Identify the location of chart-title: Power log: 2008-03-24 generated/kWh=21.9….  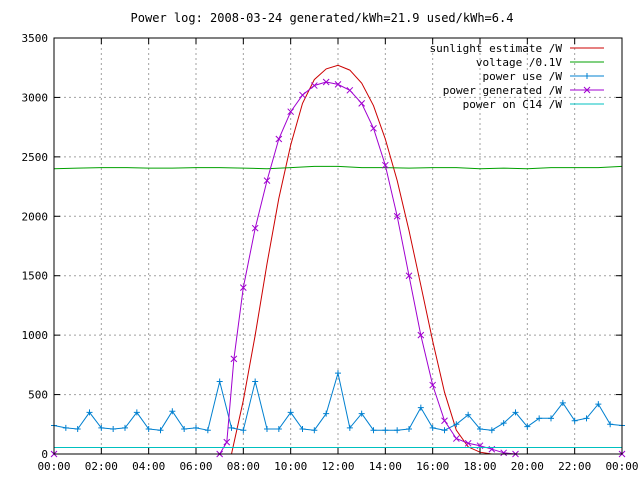
(322, 18).